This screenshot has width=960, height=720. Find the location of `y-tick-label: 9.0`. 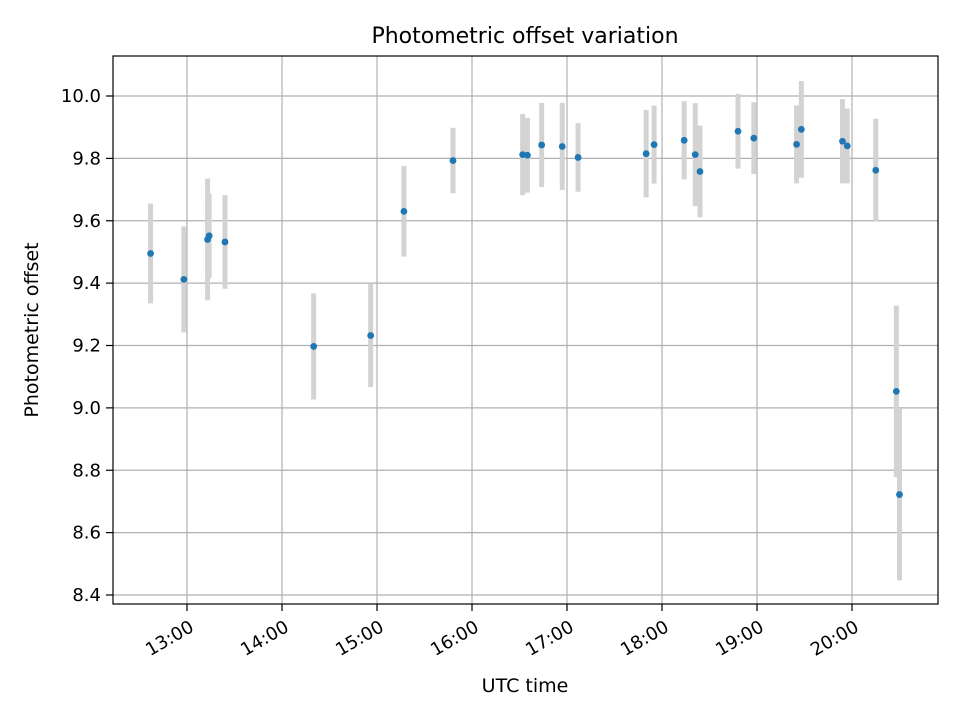

y-tick-label: 9.0 is located at coordinates (86, 408).